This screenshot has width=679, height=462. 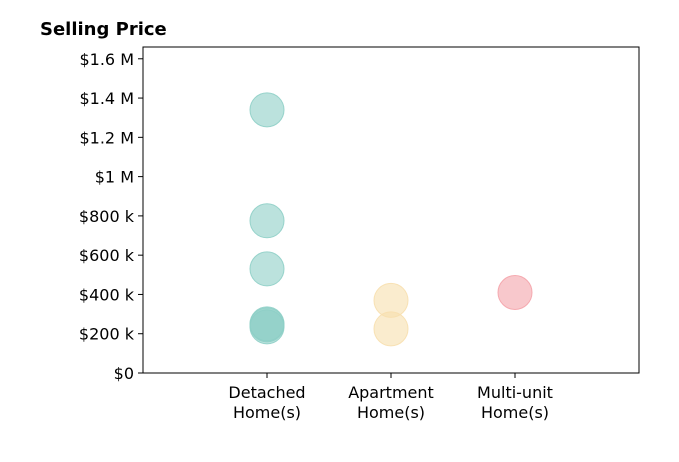 What do you see at coordinates (391, 402) in the screenshot?
I see `x-tick-label: Apartment Home(s)` at bounding box center [391, 402].